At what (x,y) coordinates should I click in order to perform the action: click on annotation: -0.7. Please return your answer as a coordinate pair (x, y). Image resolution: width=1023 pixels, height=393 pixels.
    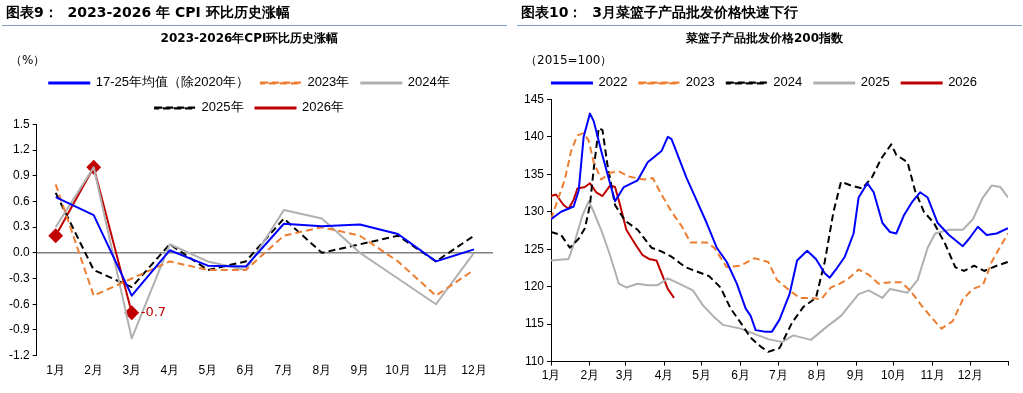
    Looking at the image, I should click on (153, 312).